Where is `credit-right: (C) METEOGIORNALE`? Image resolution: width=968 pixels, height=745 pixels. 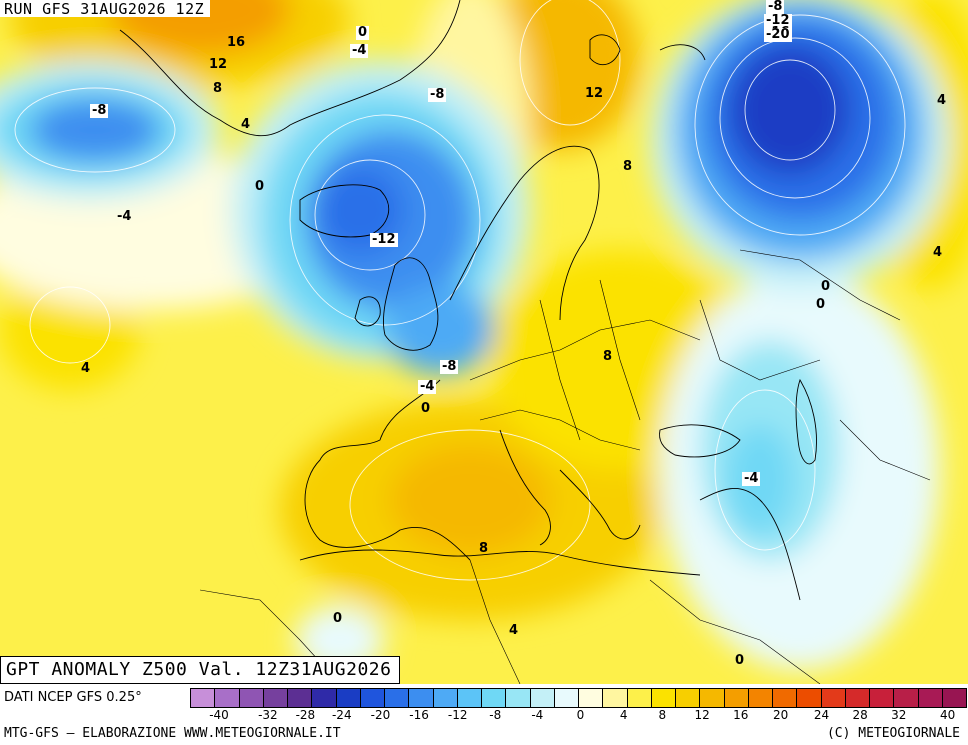
credit-right: (C) METEOGIORNALE is located at coordinates (893, 733).